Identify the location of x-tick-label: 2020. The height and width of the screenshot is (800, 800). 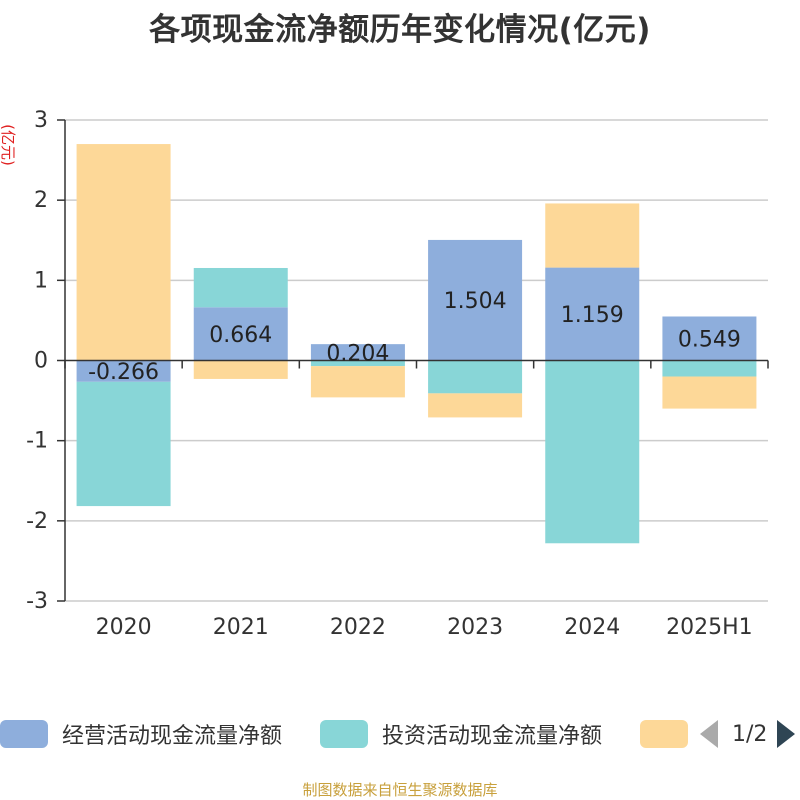
(124, 627).